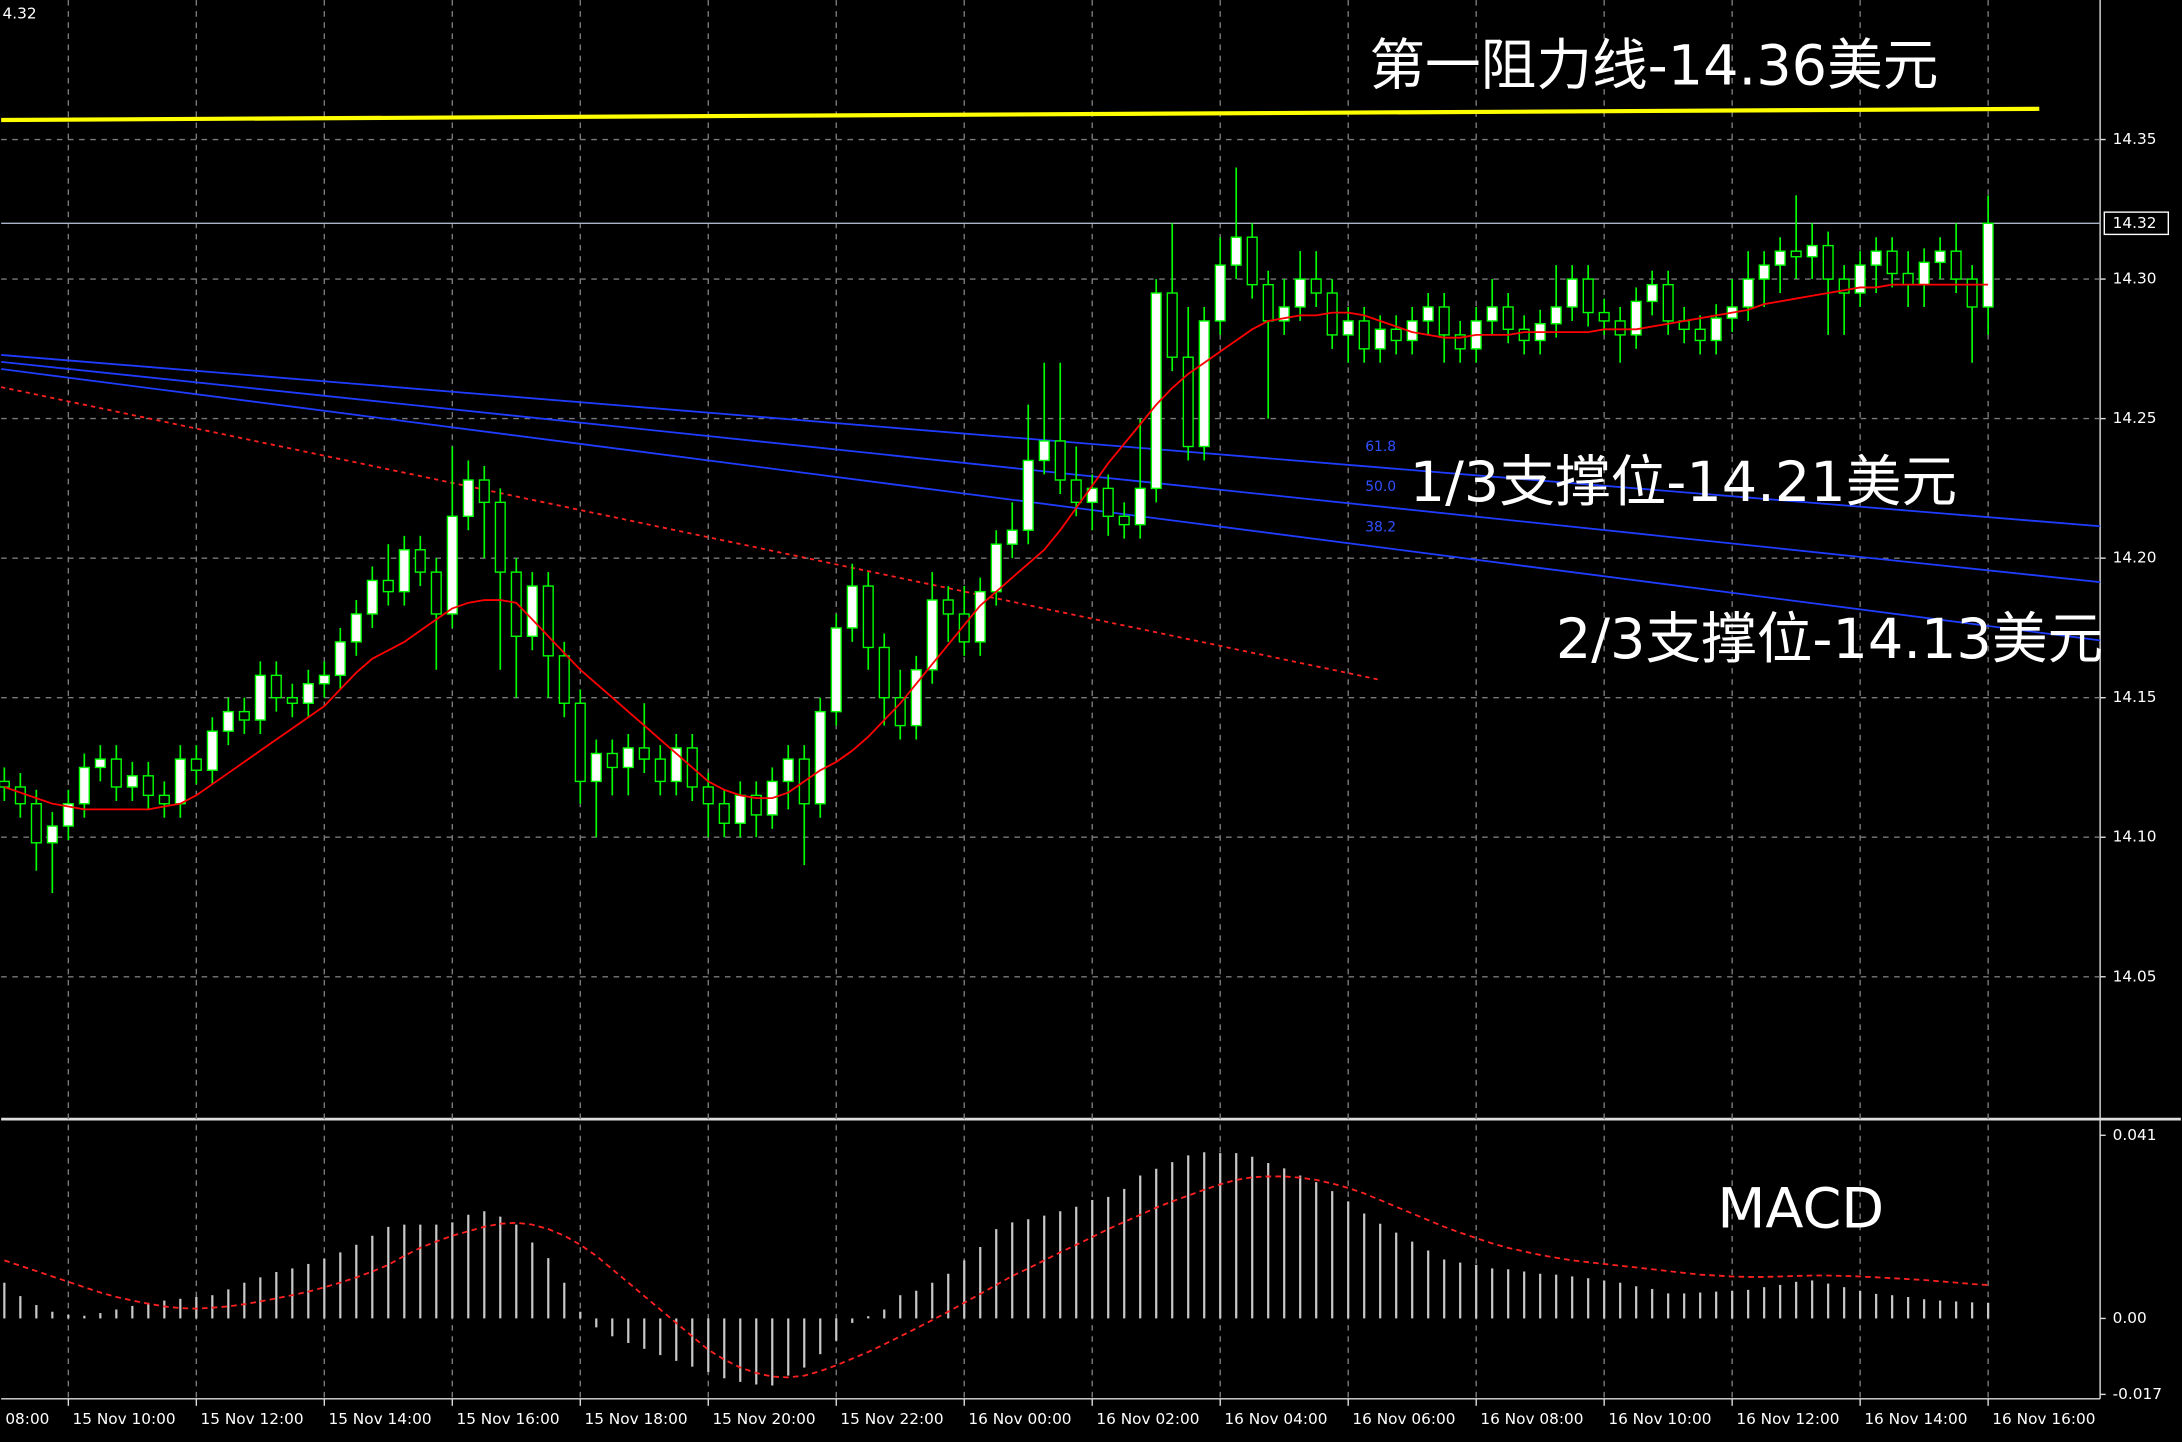 The height and width of the screenshot is (1442, 2182). Describe the element at coordinates (2043, 1419) in the screenshot. I see `x-tick-label: 16 Nov 16:00` at that location.